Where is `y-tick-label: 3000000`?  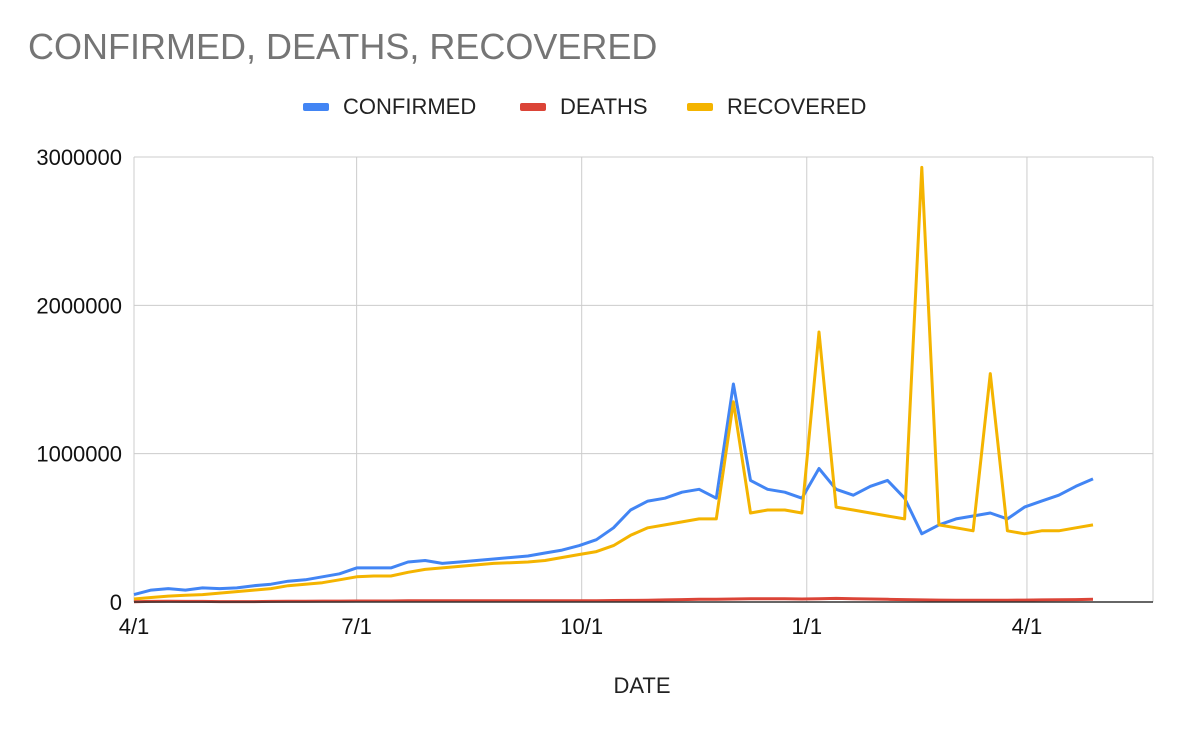
y-tick-label: 3000000 is located at coordinates (79, 157).